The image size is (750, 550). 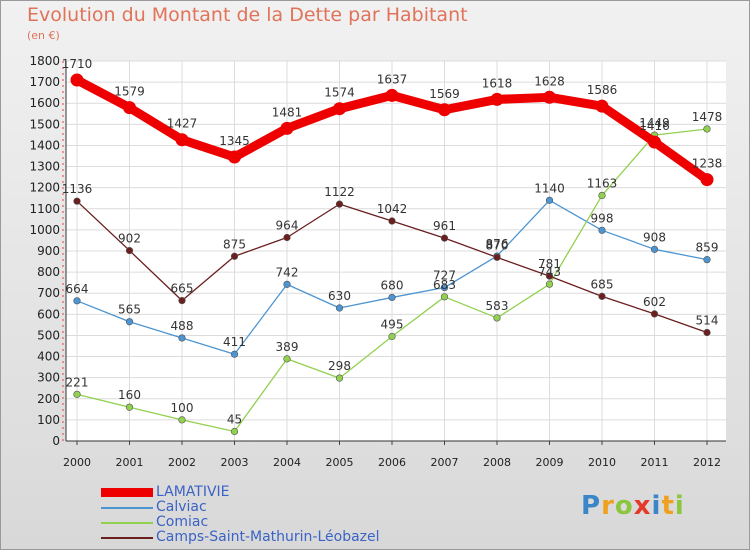 What do you see at coordinates (234, 141) in the screenshot?
I see `data-label: 1345` at bounding box center [234, 141].